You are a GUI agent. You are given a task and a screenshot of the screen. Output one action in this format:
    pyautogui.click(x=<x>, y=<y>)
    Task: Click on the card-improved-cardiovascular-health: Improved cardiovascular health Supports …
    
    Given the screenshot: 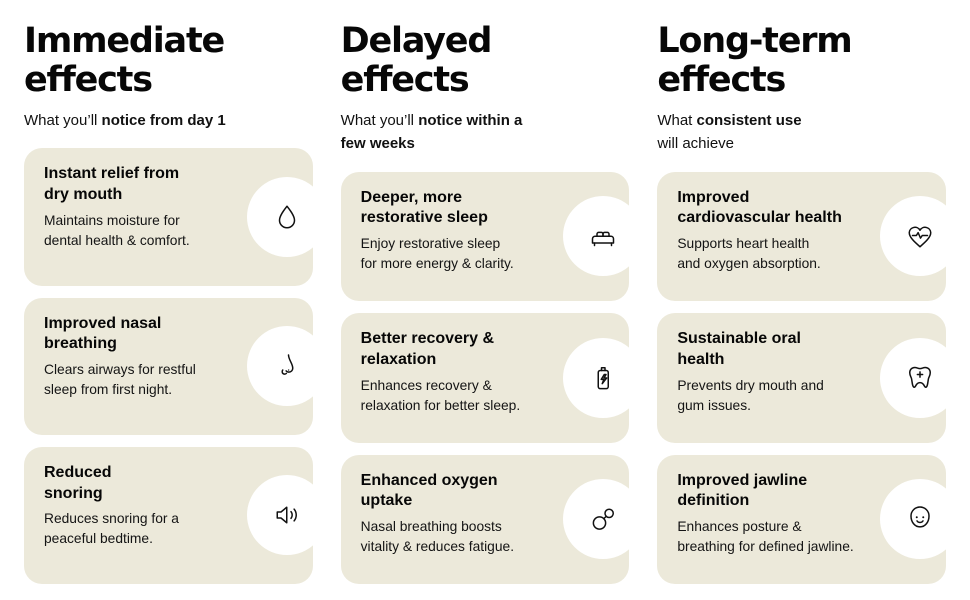 What is the action you would take?
    pyautogui.click(x=804, y=236)
    